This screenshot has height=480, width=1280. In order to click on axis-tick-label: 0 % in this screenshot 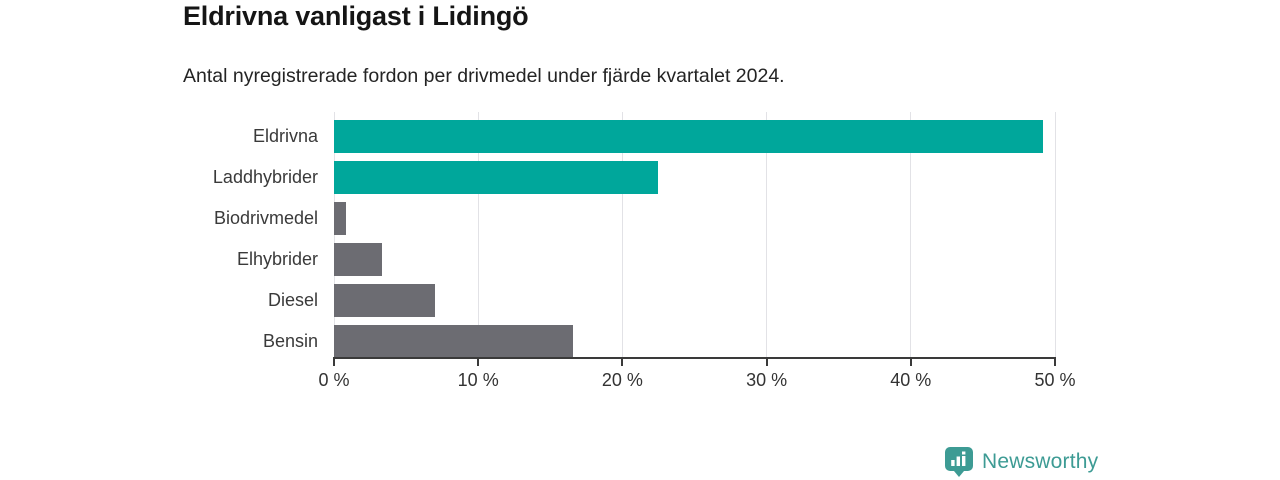, I will do `click(334, 380)`.